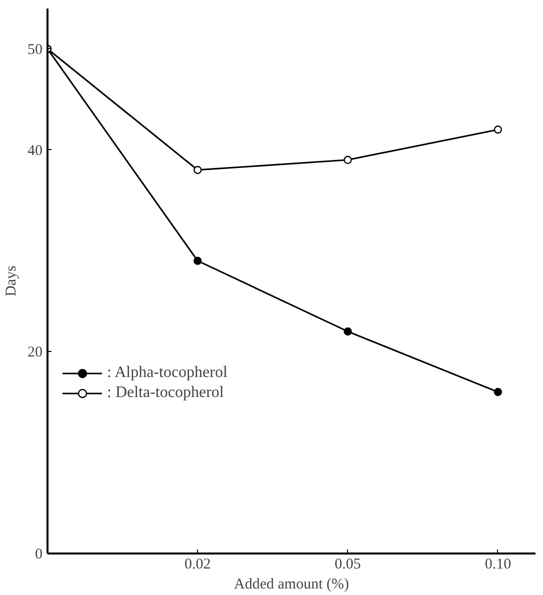 The image size is (543, 595). Describe the element at coordinates (35, 150) in the screenshot. I see `y-tick-label: 40` at that location.